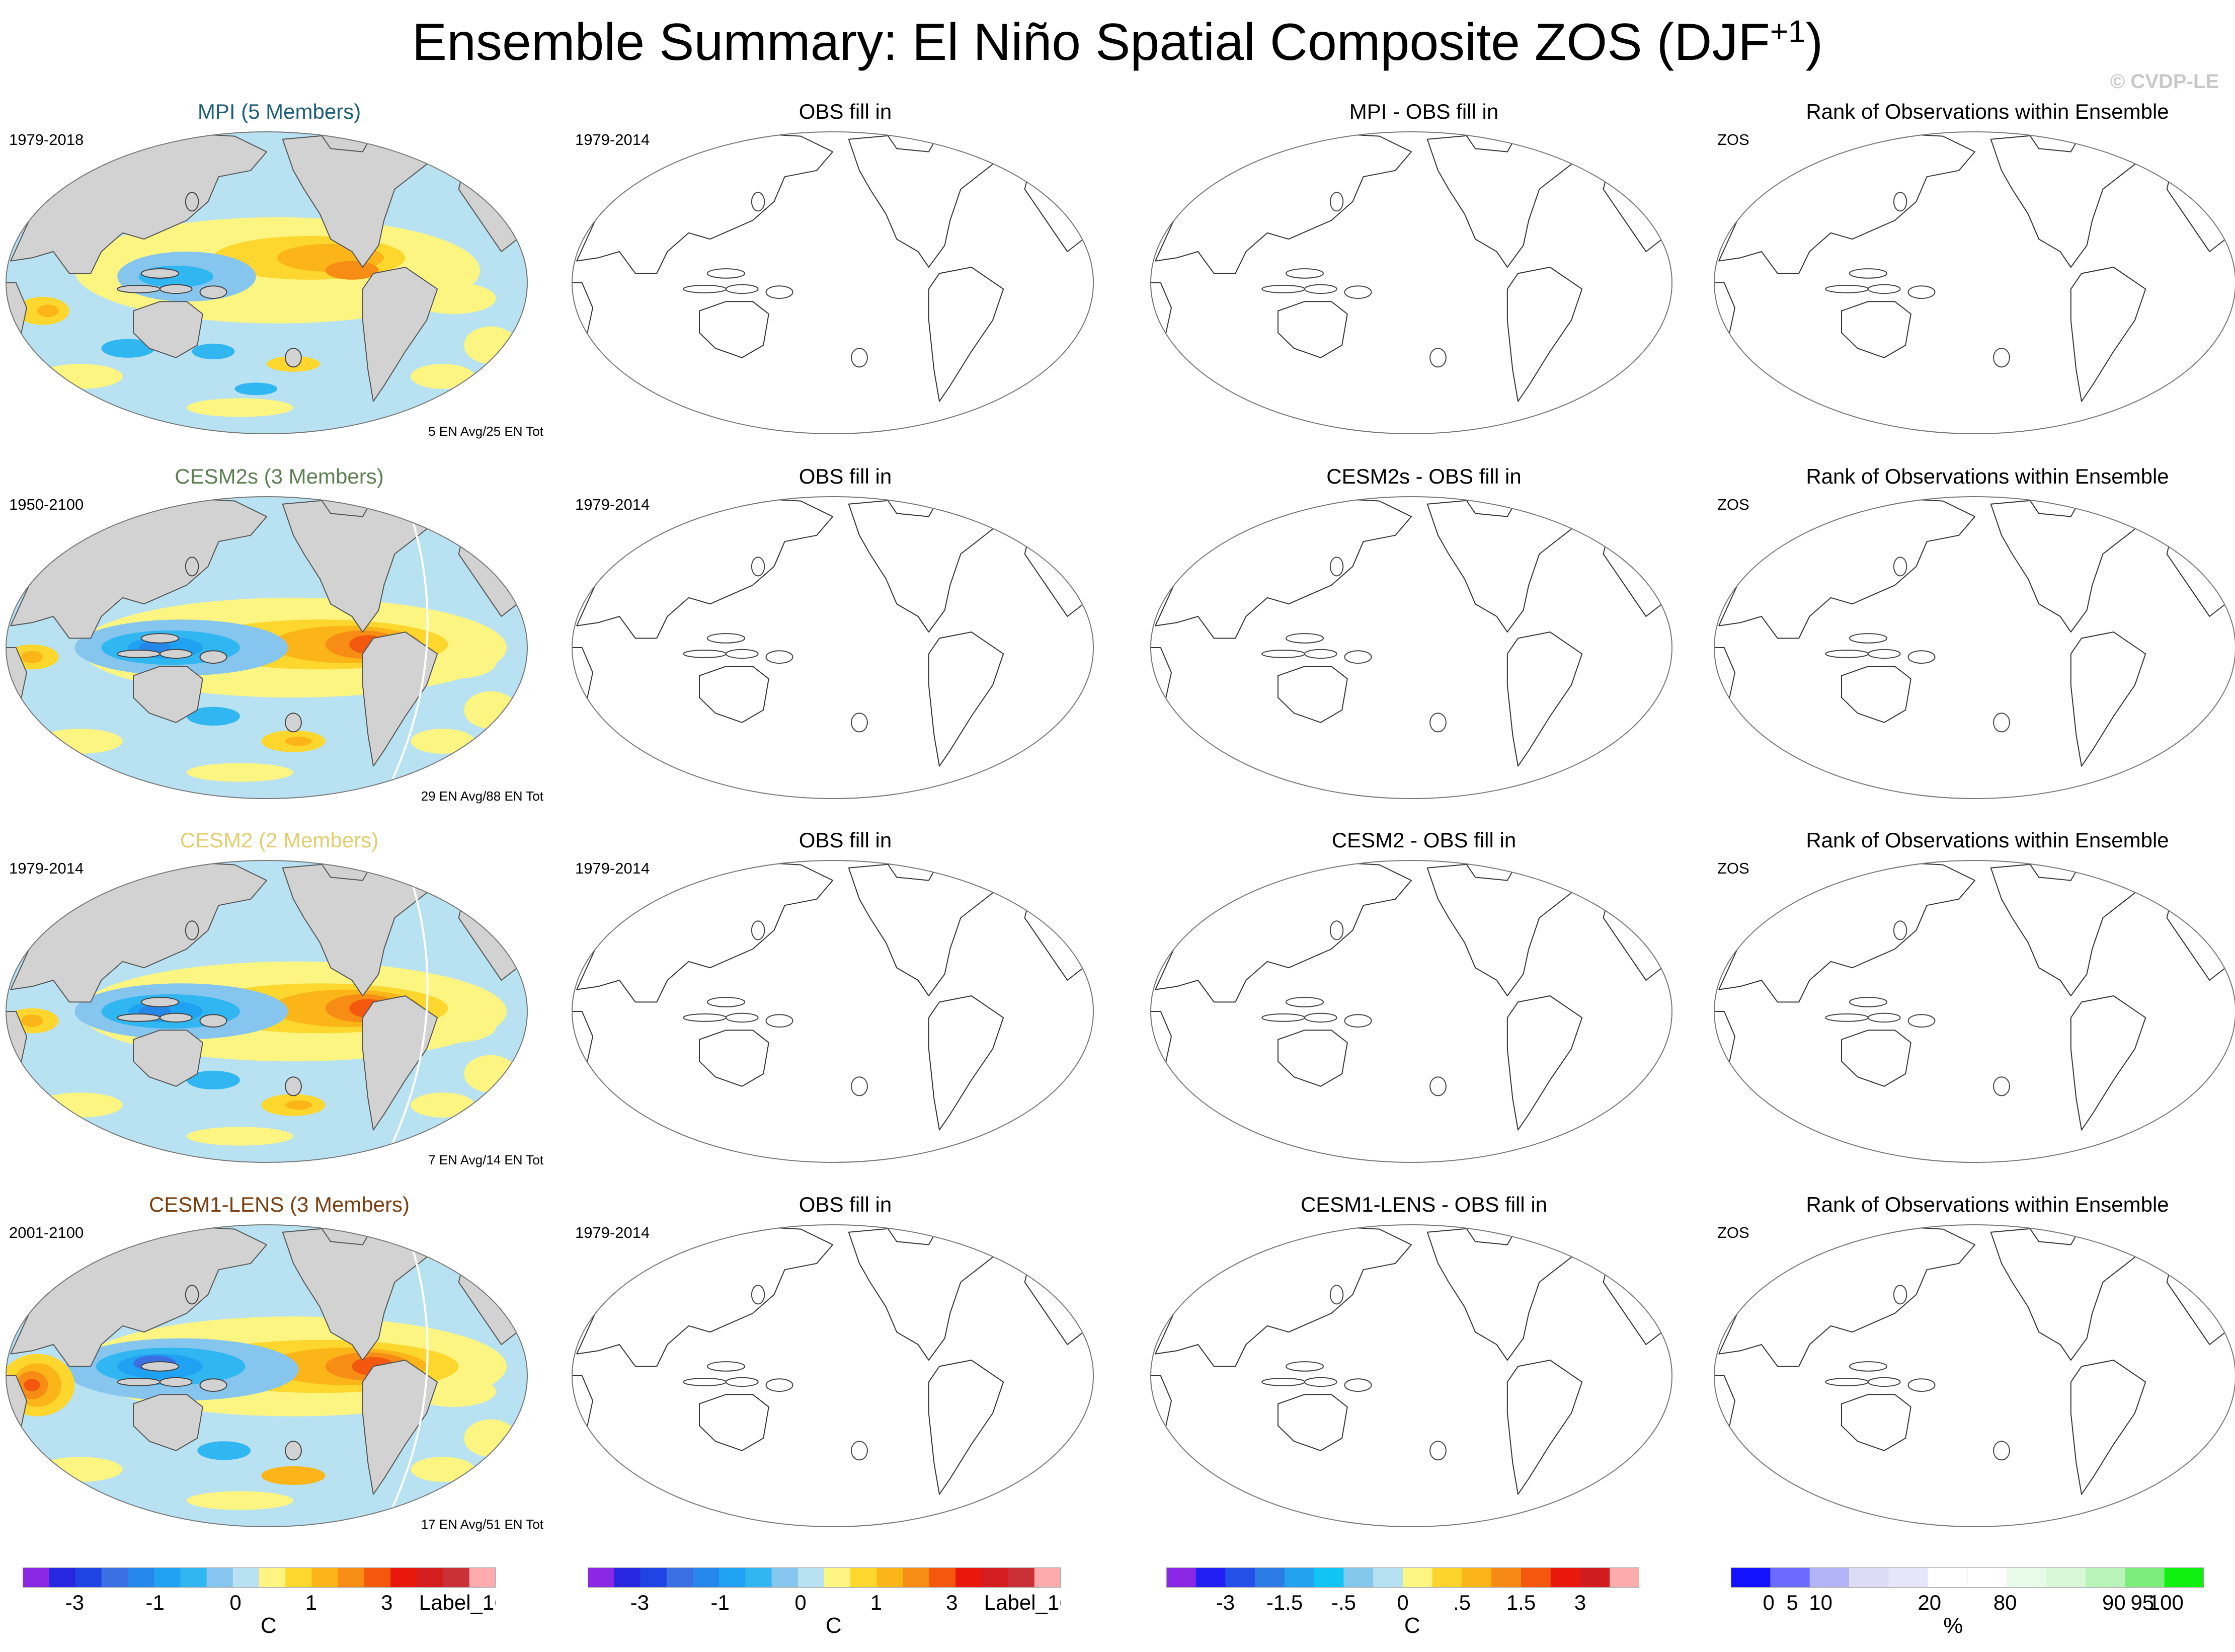  What do you see at coordinates (1793, 1603) in the screenshot?
I see `colorbar-tick-label: 5` at bounding box center [1793, 1603].